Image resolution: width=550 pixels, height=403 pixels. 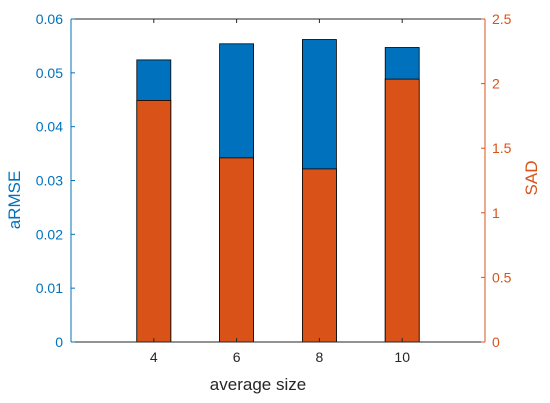 What do you see at coordinates (49, 73) in the screenshot?
I see `left-tick-label: 0.05` at bounding box center [49, 73].